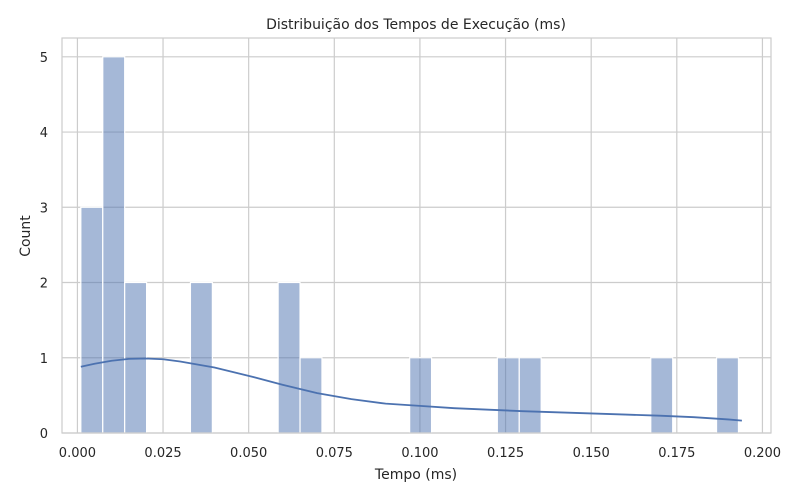 This screenshot has width=800, height=500. Describe the element at coordinates (44, 284) in the screenshot. I see `y-tick-label: 2` at that location.